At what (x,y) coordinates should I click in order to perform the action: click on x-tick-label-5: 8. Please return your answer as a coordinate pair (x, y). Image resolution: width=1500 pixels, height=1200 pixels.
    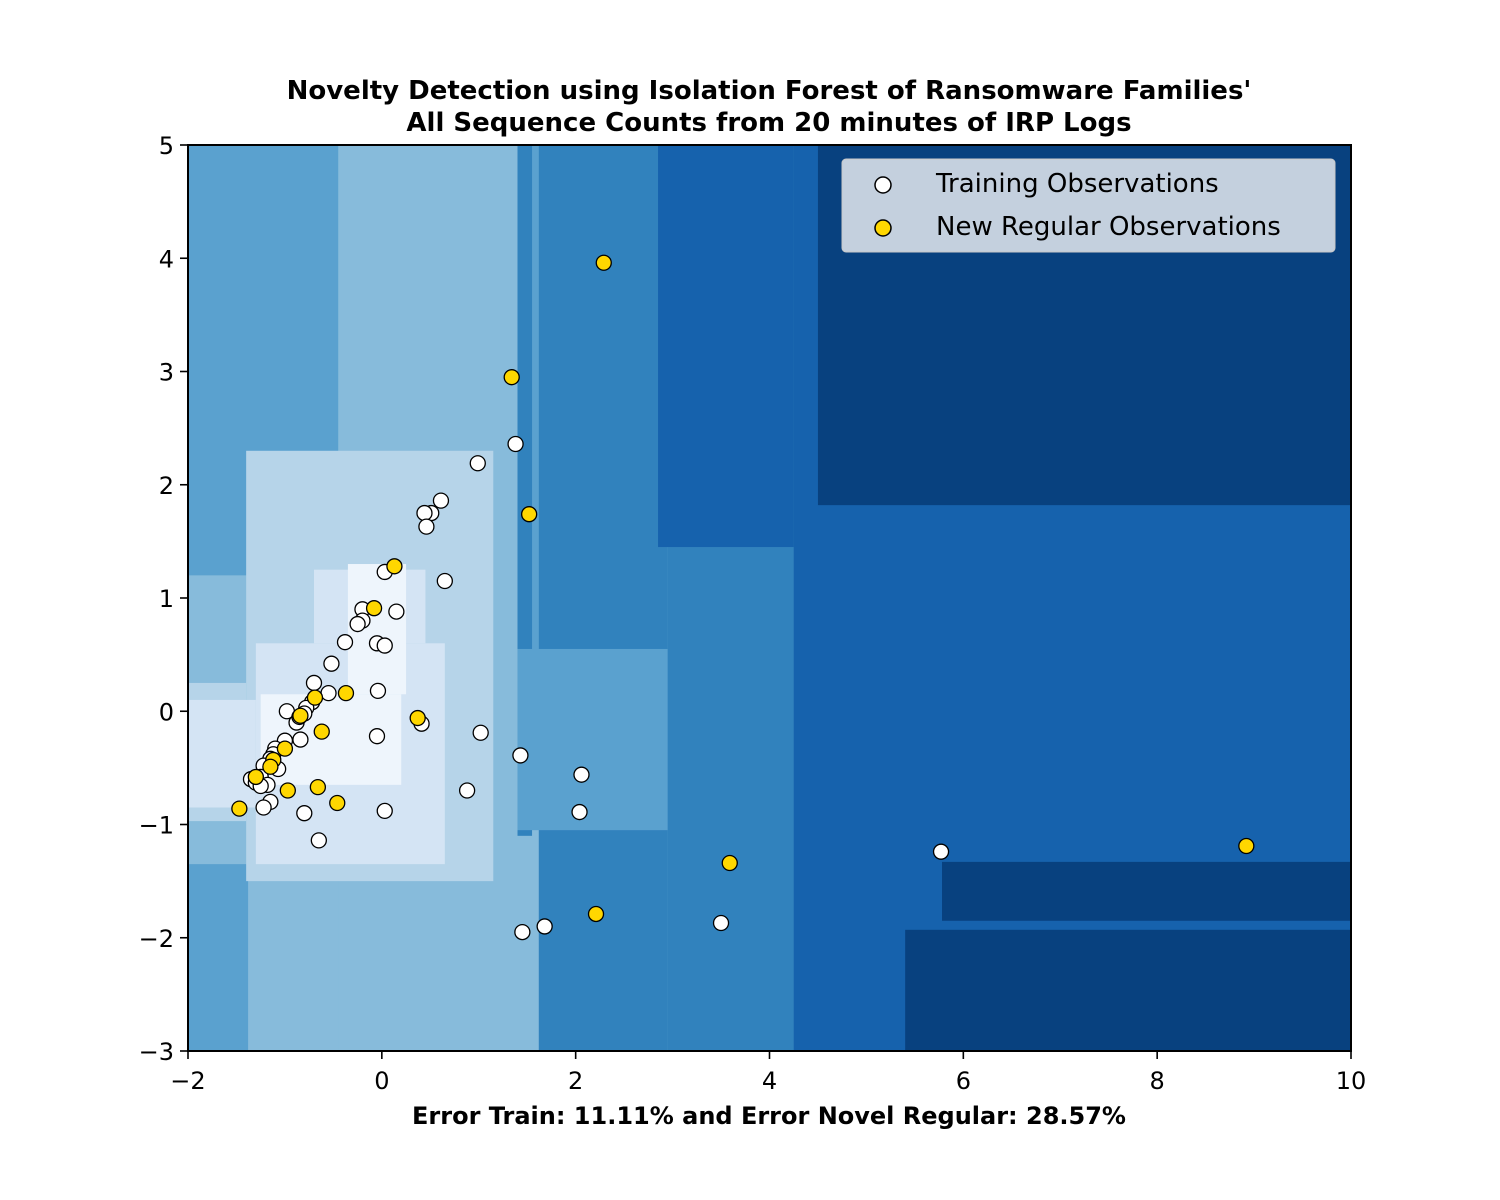
    Looking at the image, I should click on (1157, 1081).